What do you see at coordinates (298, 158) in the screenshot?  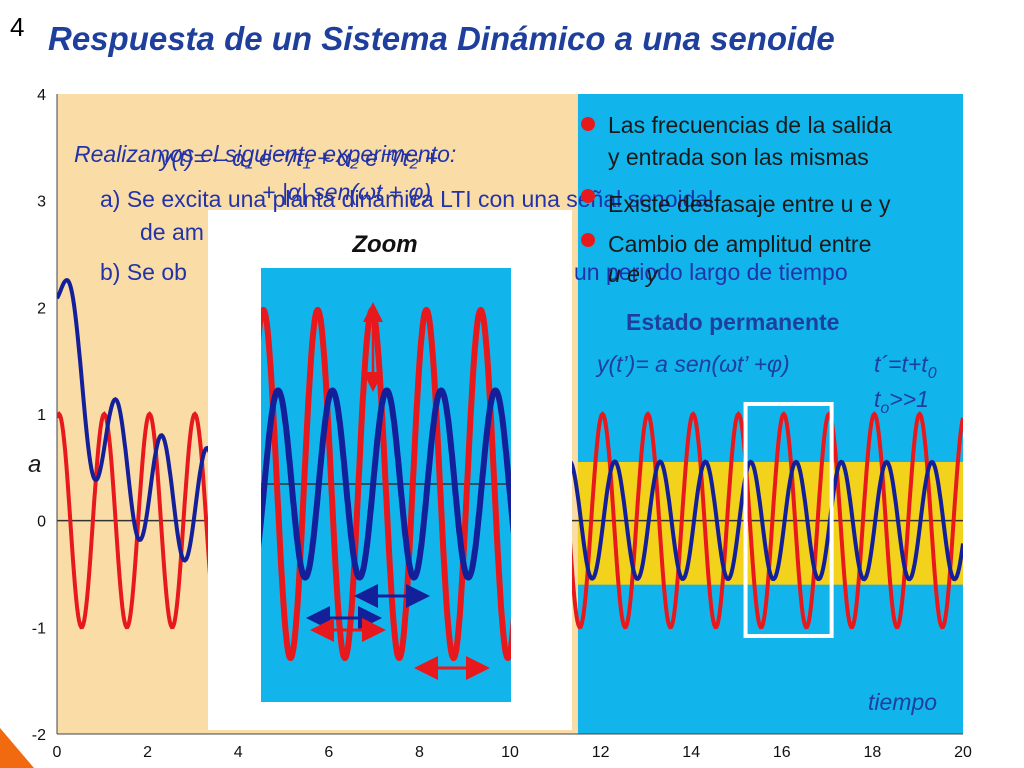 I see `formula-line-1: y(t)= – α₁ e⁻ᵗ/τ₁ + α₂ e⁻ᵗ/τ₂ +` at bounding box center [298, 158].